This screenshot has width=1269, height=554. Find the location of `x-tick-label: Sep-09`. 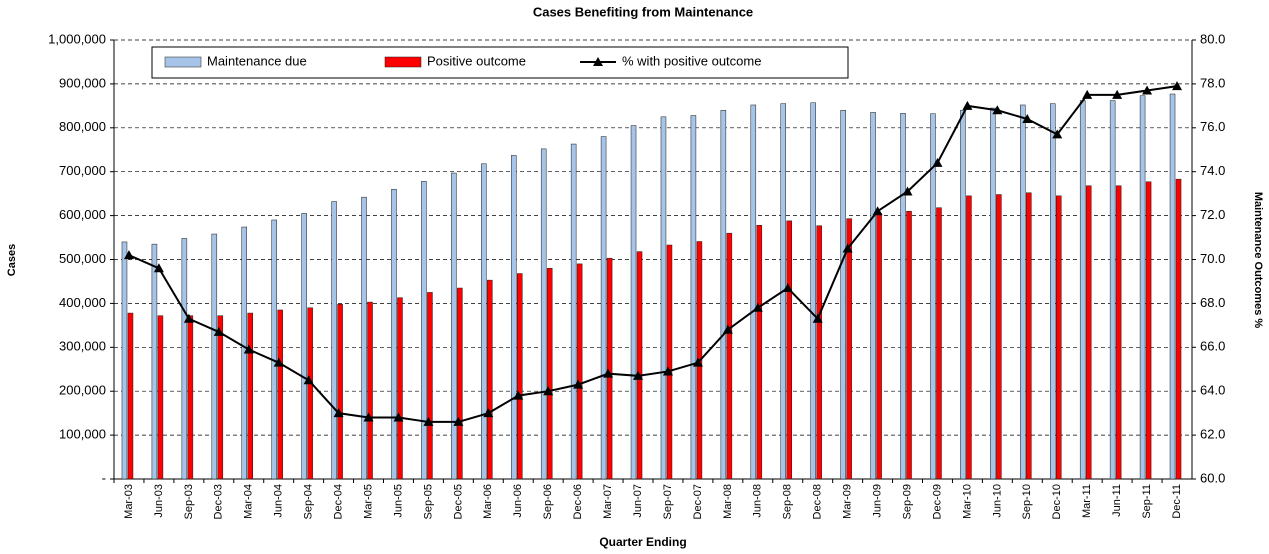

x-tick-label: Sep-09 is located at coordinates (907, 501).